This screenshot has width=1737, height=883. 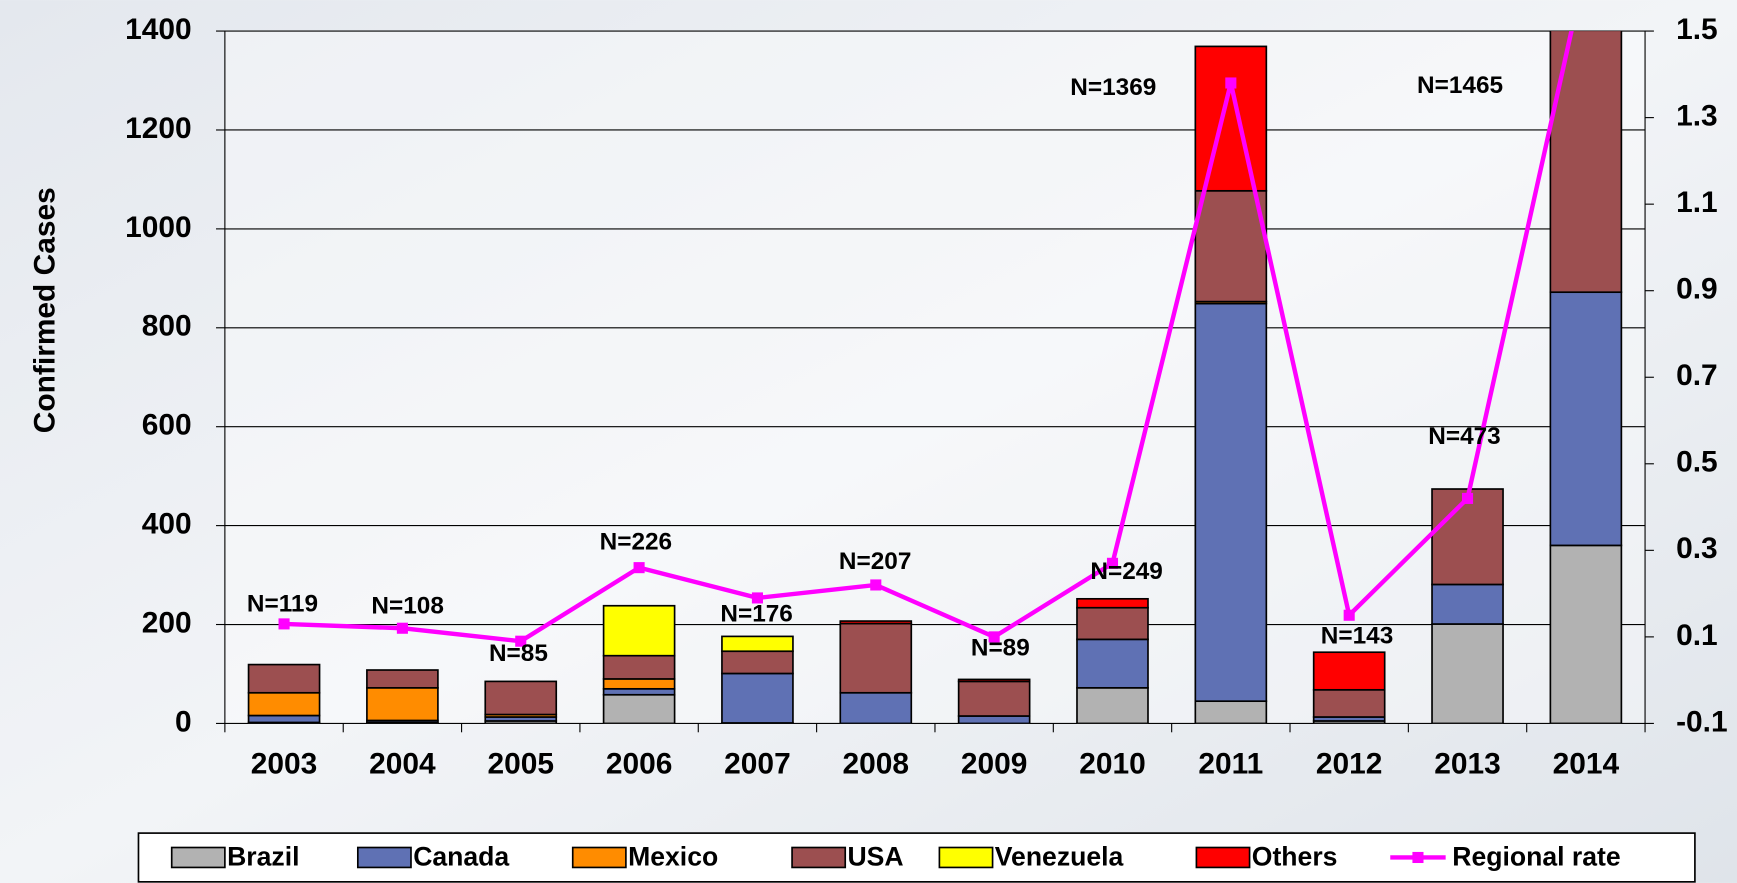 What do you see at coordinates (1697, 202) in the screenshot?
I see `y2-tick-label: 1.1` at bounding box center [1697, 202].